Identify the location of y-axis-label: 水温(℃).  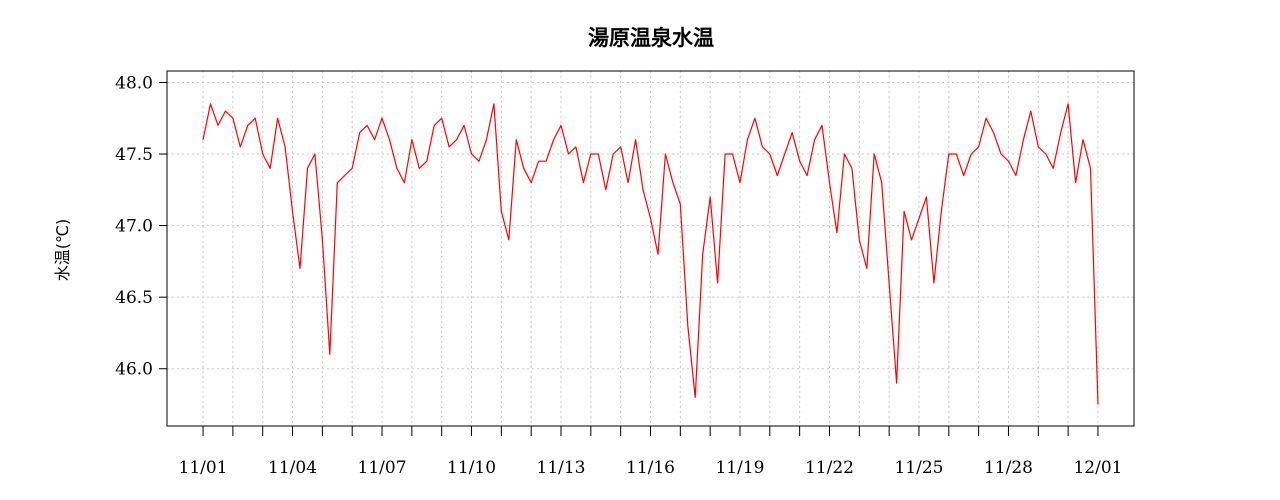
(62, 250).